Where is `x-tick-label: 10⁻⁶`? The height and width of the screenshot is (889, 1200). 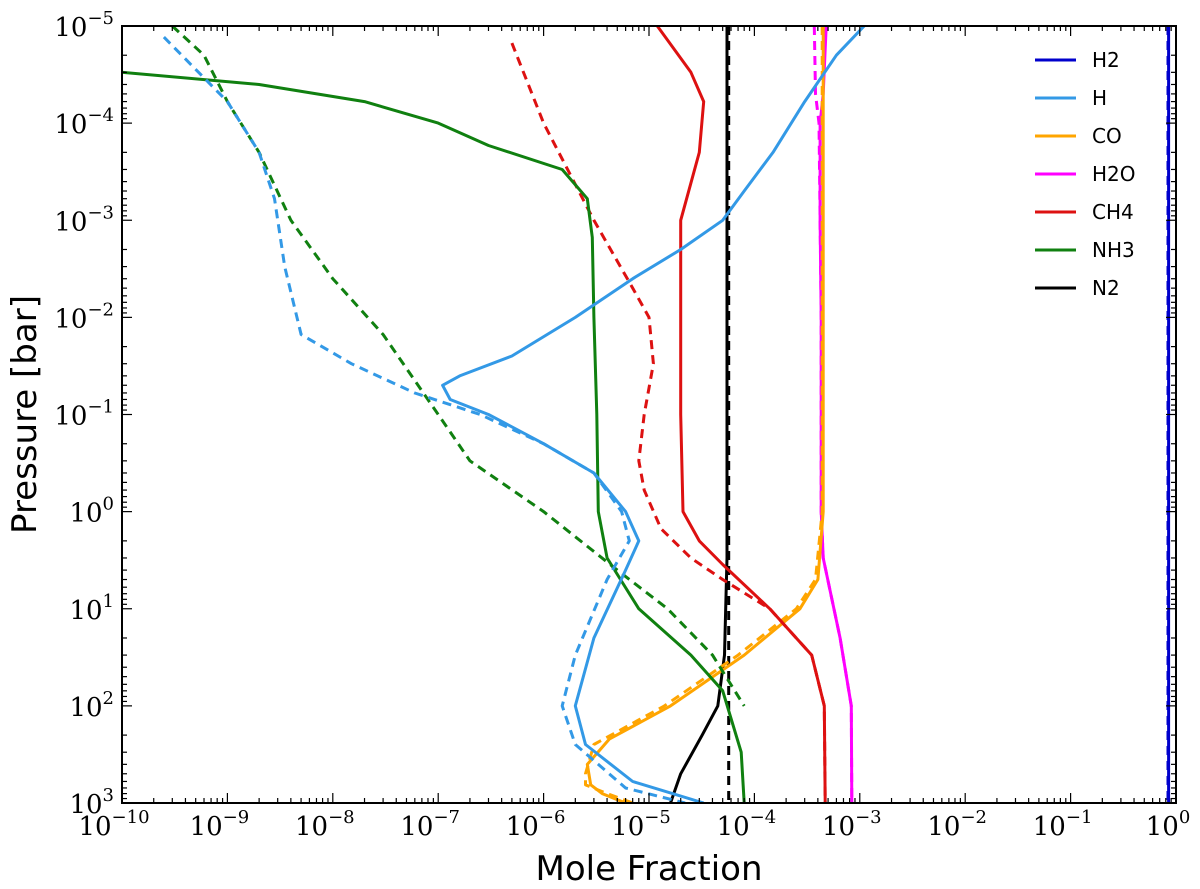
x-tick-label: 10⁻⁶ is located at coordinates (536, 824).